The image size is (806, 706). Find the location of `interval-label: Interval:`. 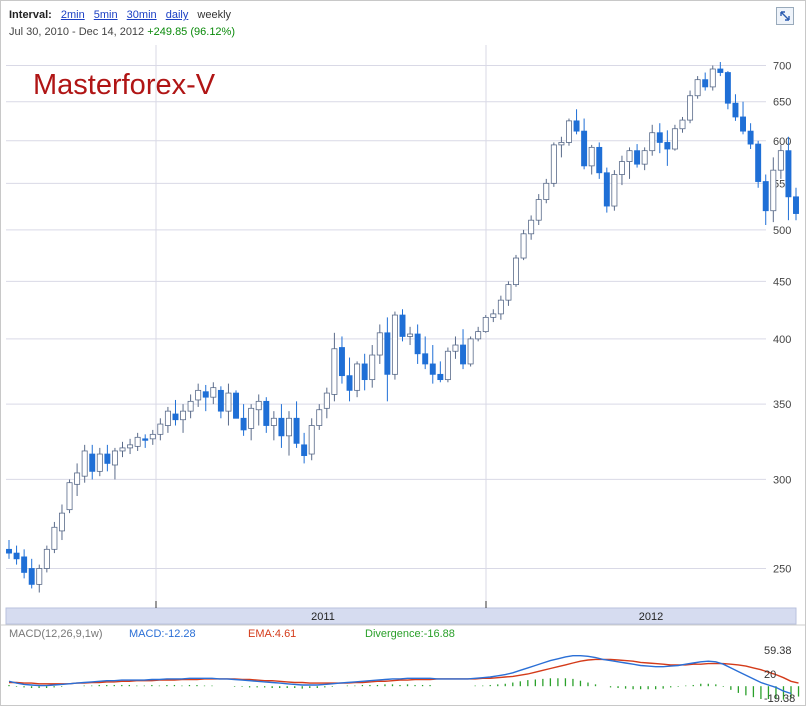

interval-label: Interval: is located at coordinates (30, 15).